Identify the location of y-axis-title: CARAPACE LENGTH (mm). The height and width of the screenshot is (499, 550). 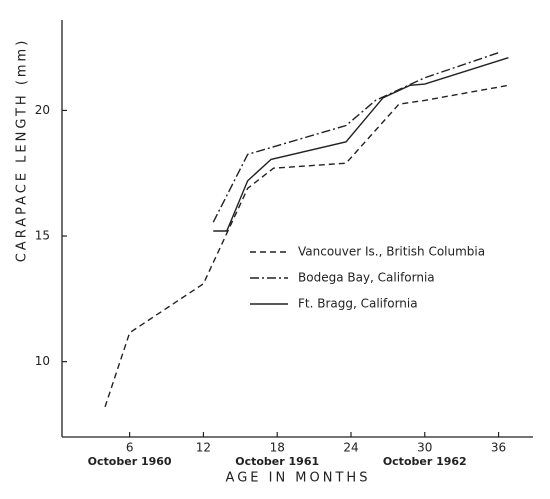
(22, 150).